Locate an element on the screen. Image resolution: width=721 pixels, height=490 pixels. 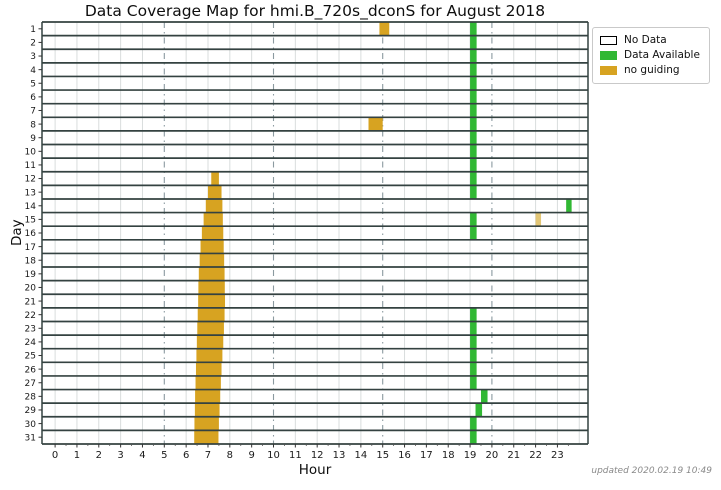
y-tick-label: 9 is located at coordinates (33, 139).